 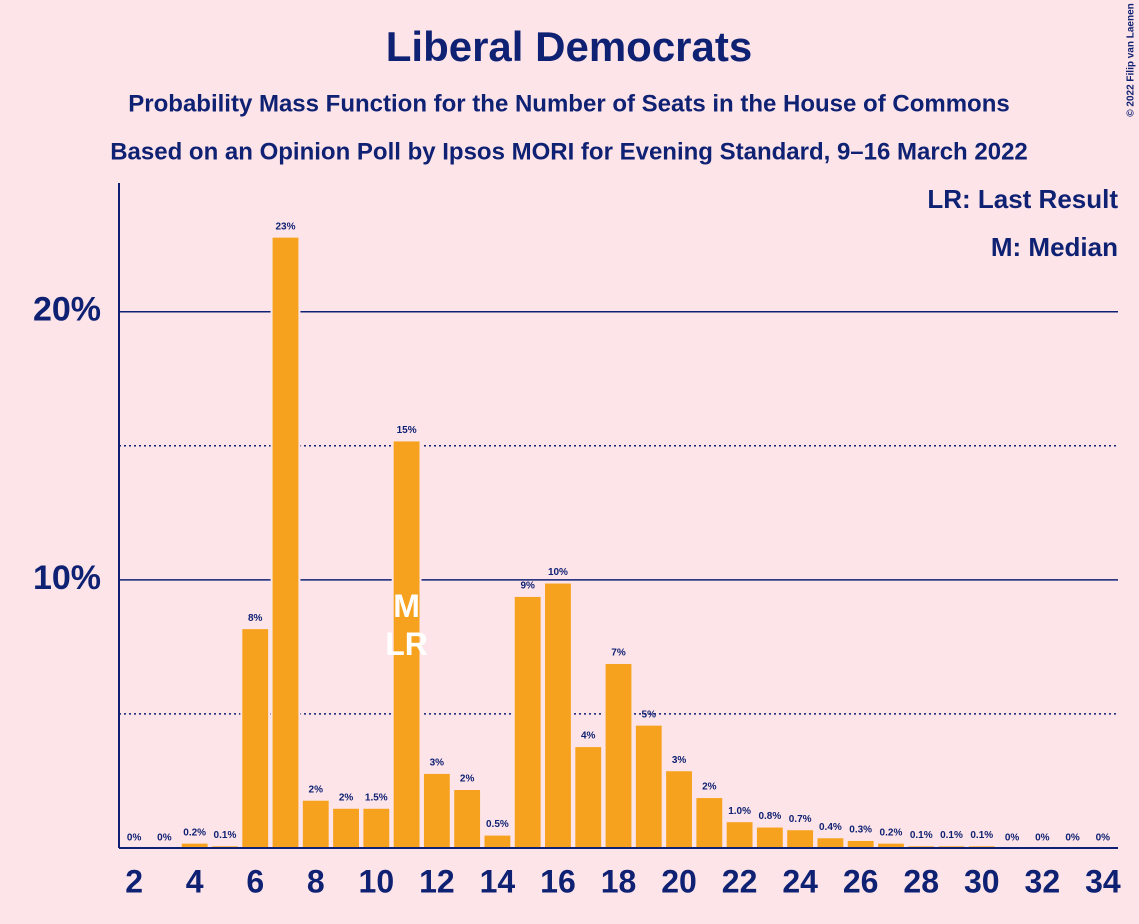 I want to click on x-tick-label: 24, so click(x=800, y=881).